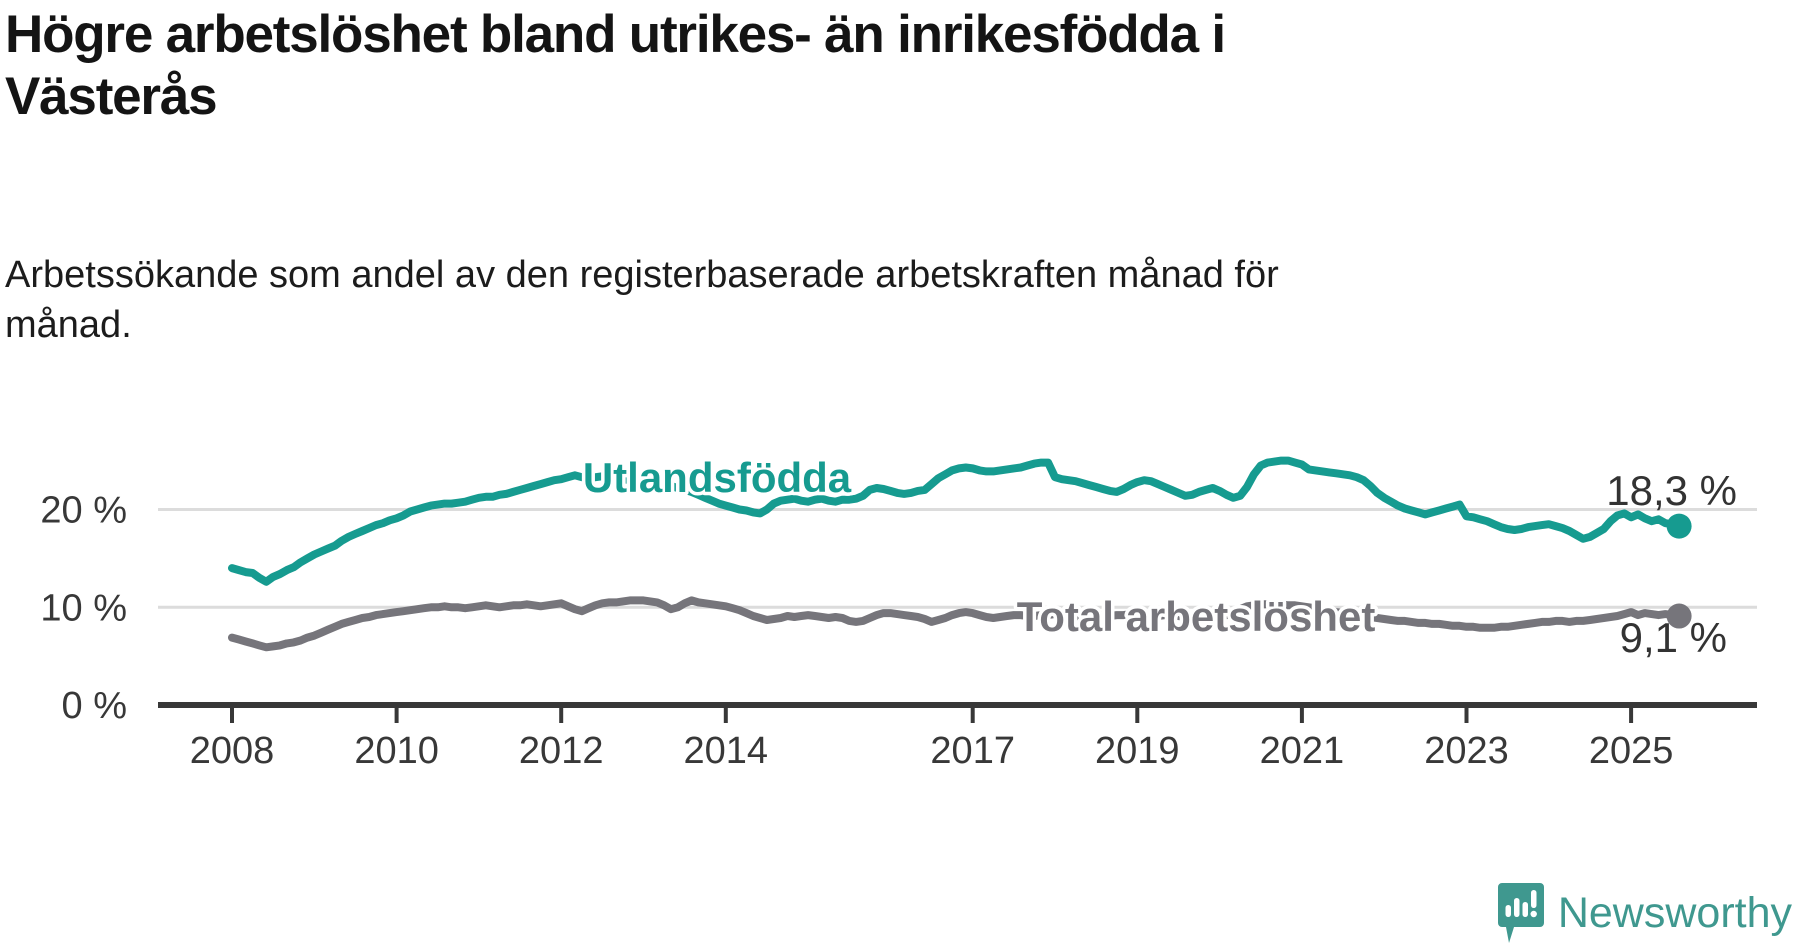 The height and width of the screenshot is (948, 1800). What do you see at coordinates (232, 751) in the screenshot?
I see `x-tick-label: 2008` at bounding box center [232, 751].